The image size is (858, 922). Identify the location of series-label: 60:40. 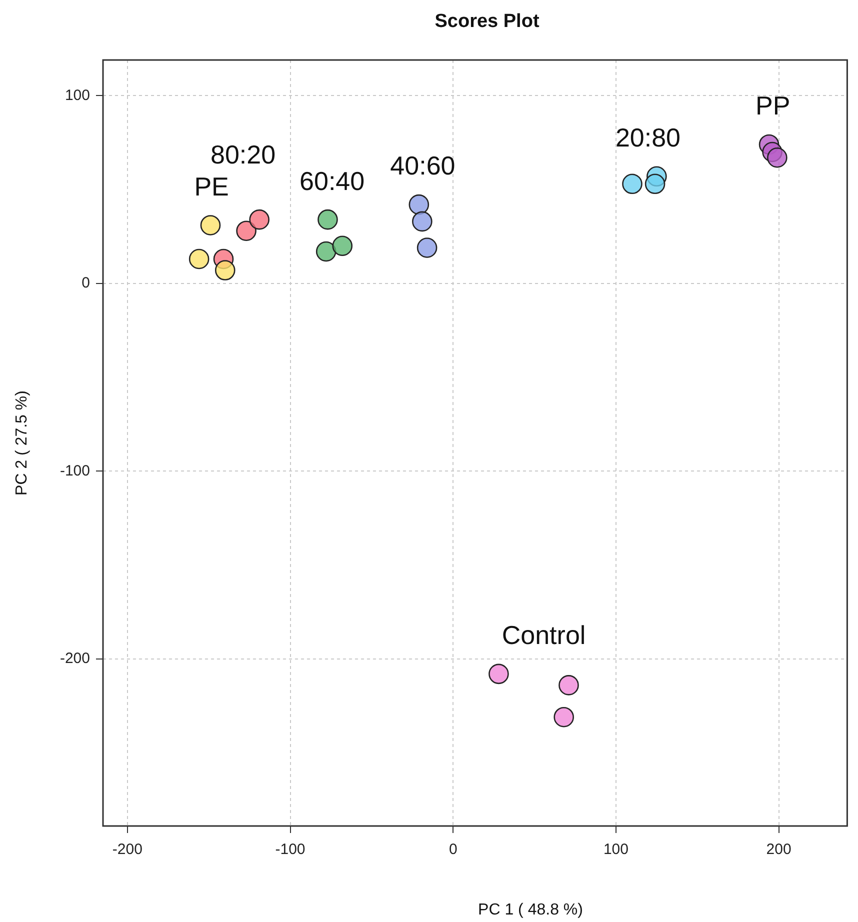
(332, 181).